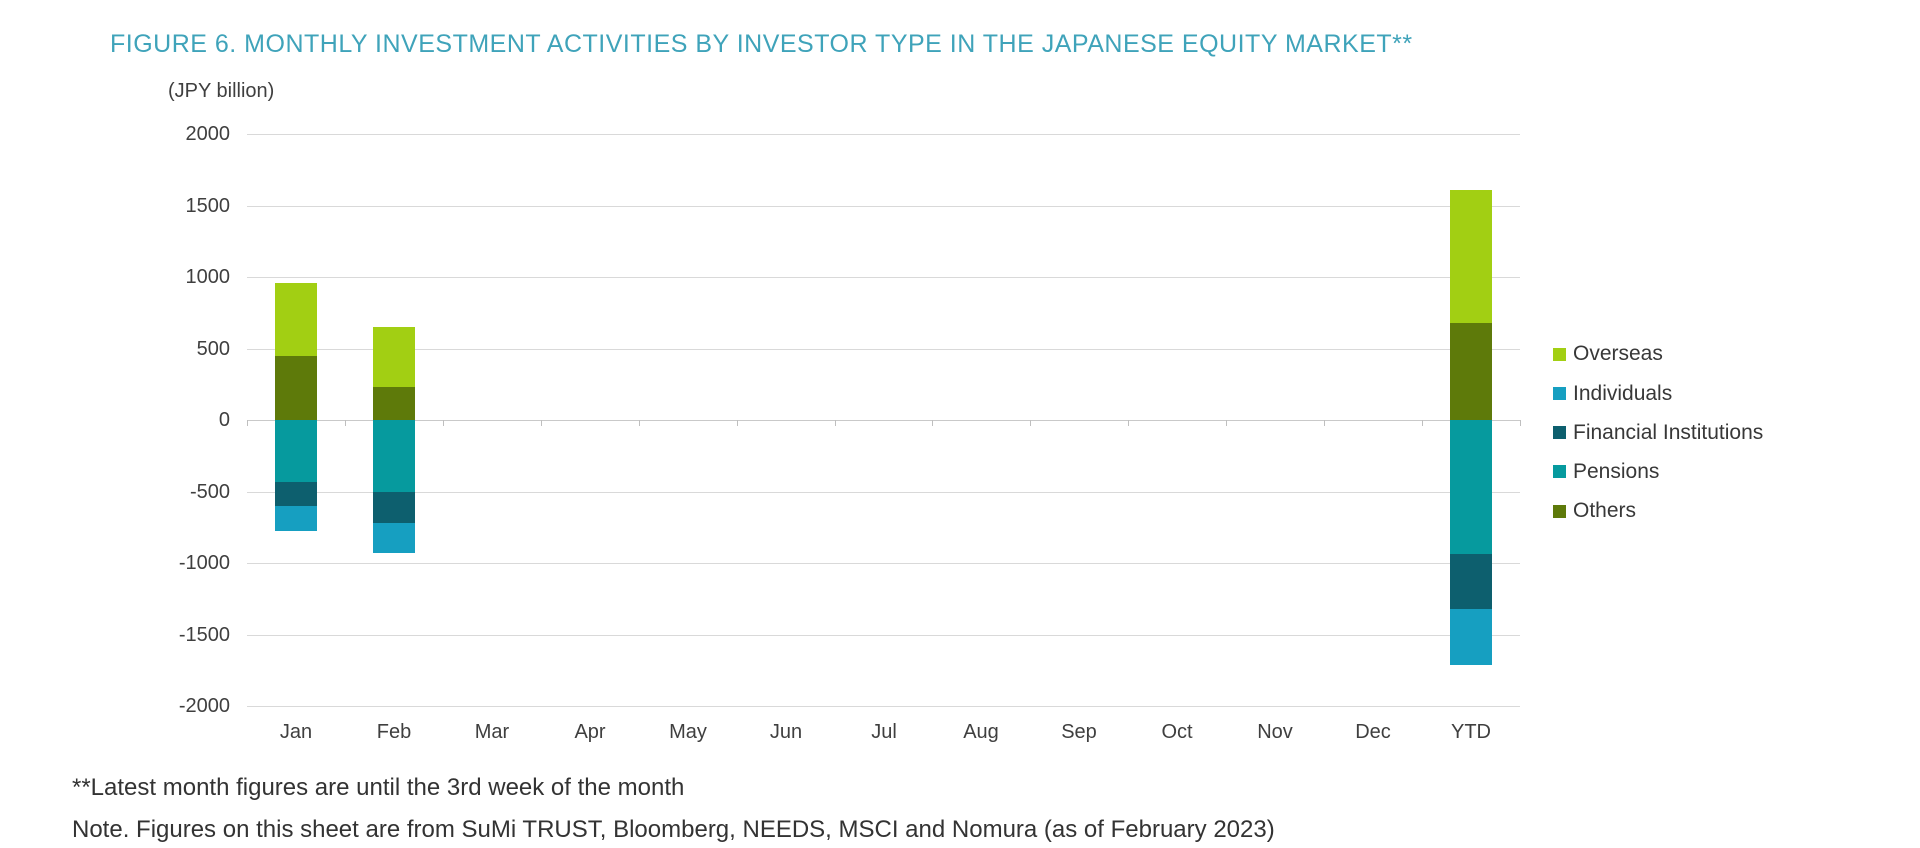 The width and height of the screenshot is (1920, 848). What do you see at coordinates (296, 319) in the screenshot?
I see `bar-segment-overseas-jan` at bounding box center [296, 319].